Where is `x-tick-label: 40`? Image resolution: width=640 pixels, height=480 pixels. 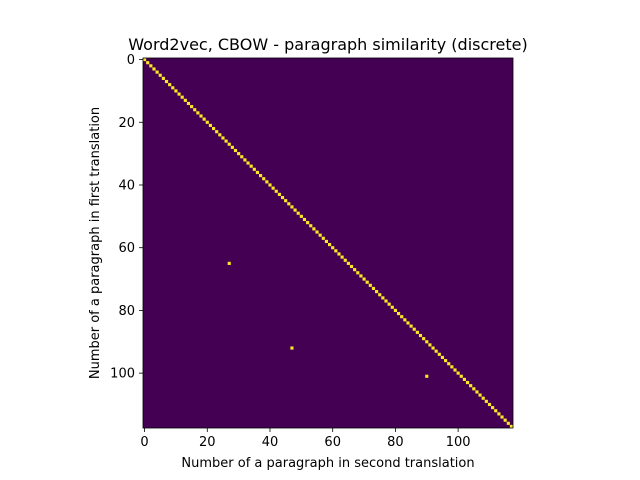
x-tick-label: 40 is located at coordinates (270, 442).